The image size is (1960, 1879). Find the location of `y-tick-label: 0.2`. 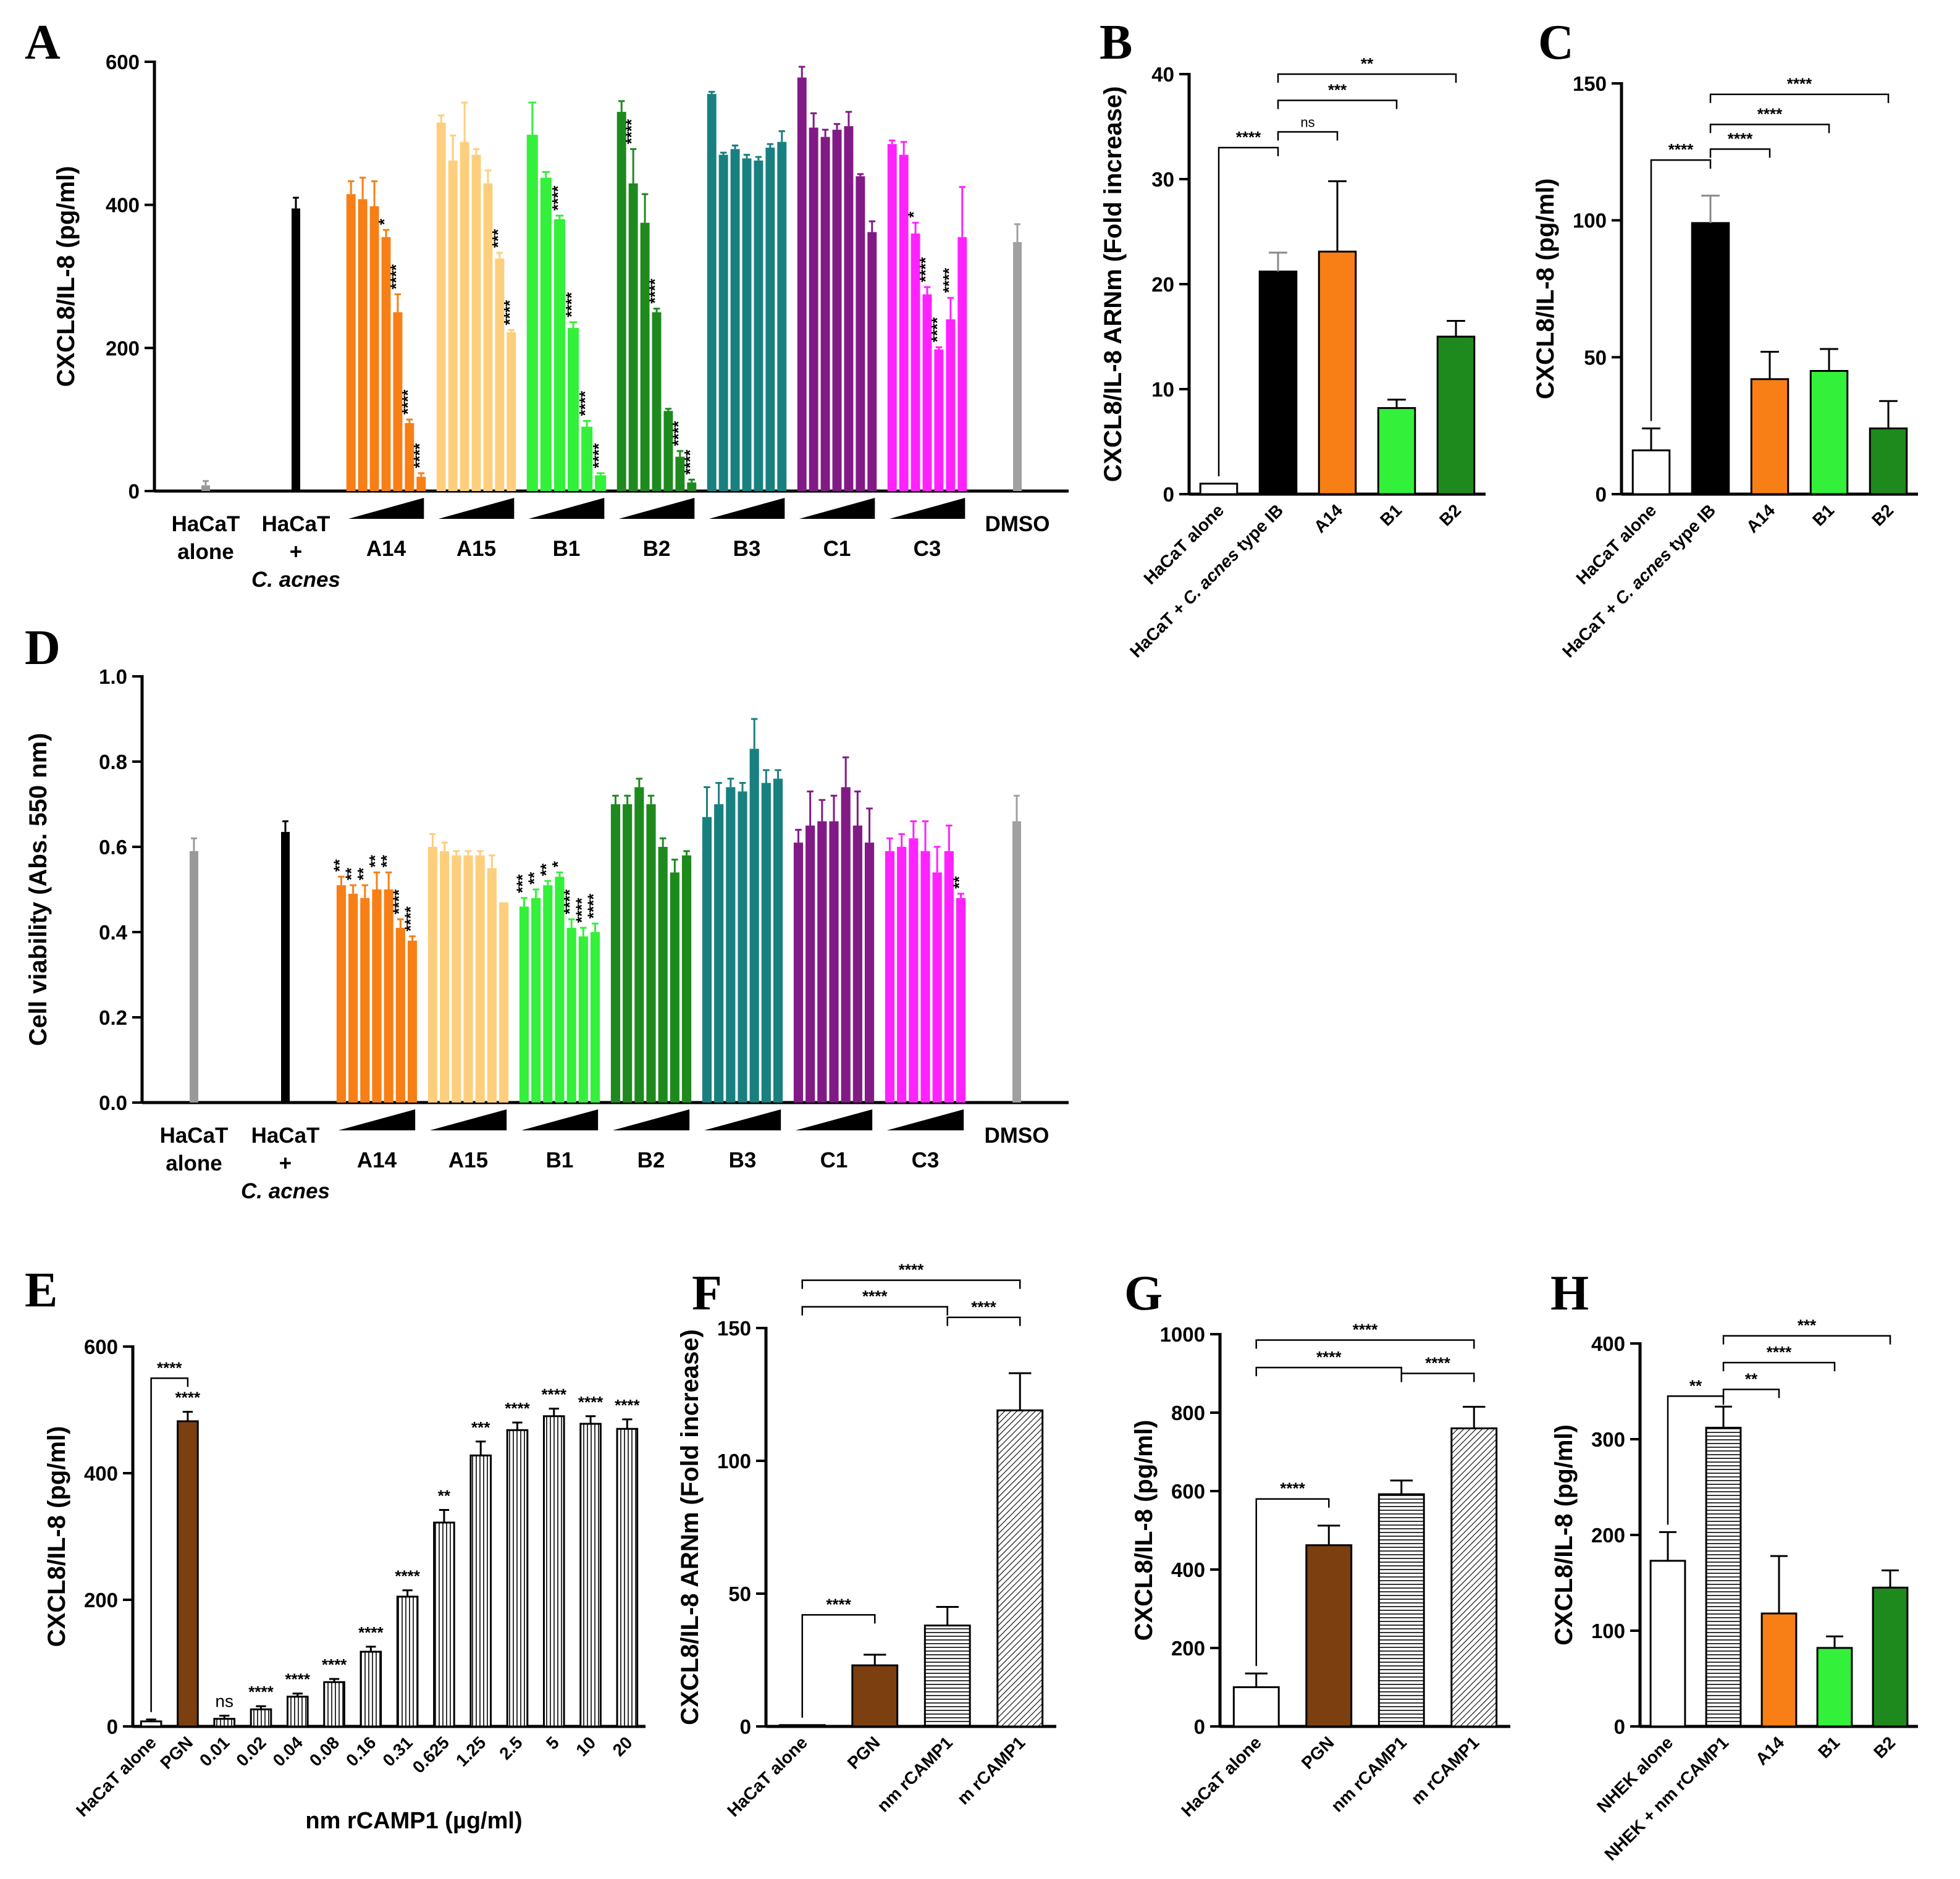

y-tick-label: 0.2 is located at coordinates (113, 1017).